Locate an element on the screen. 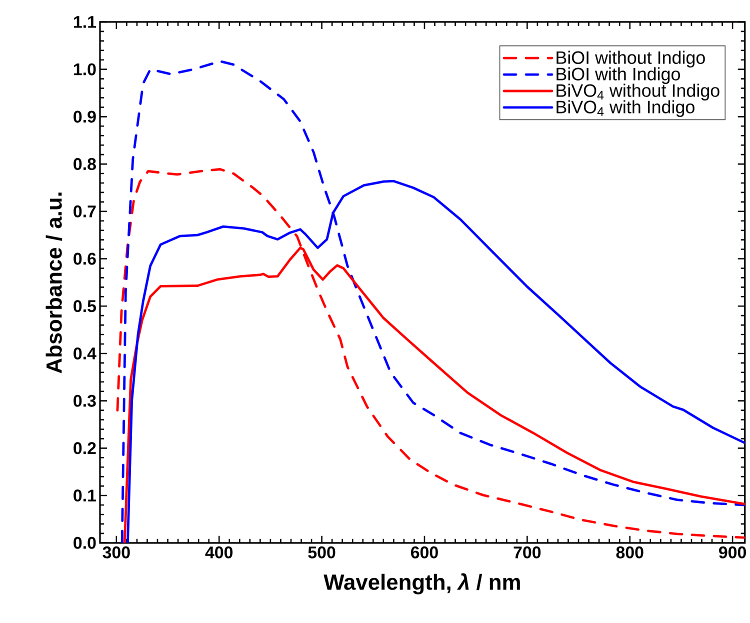 Image resolution: width=750 pixels, height=623 pixels. y-tick-label: 0.8 is located at coordinates (85, 164).